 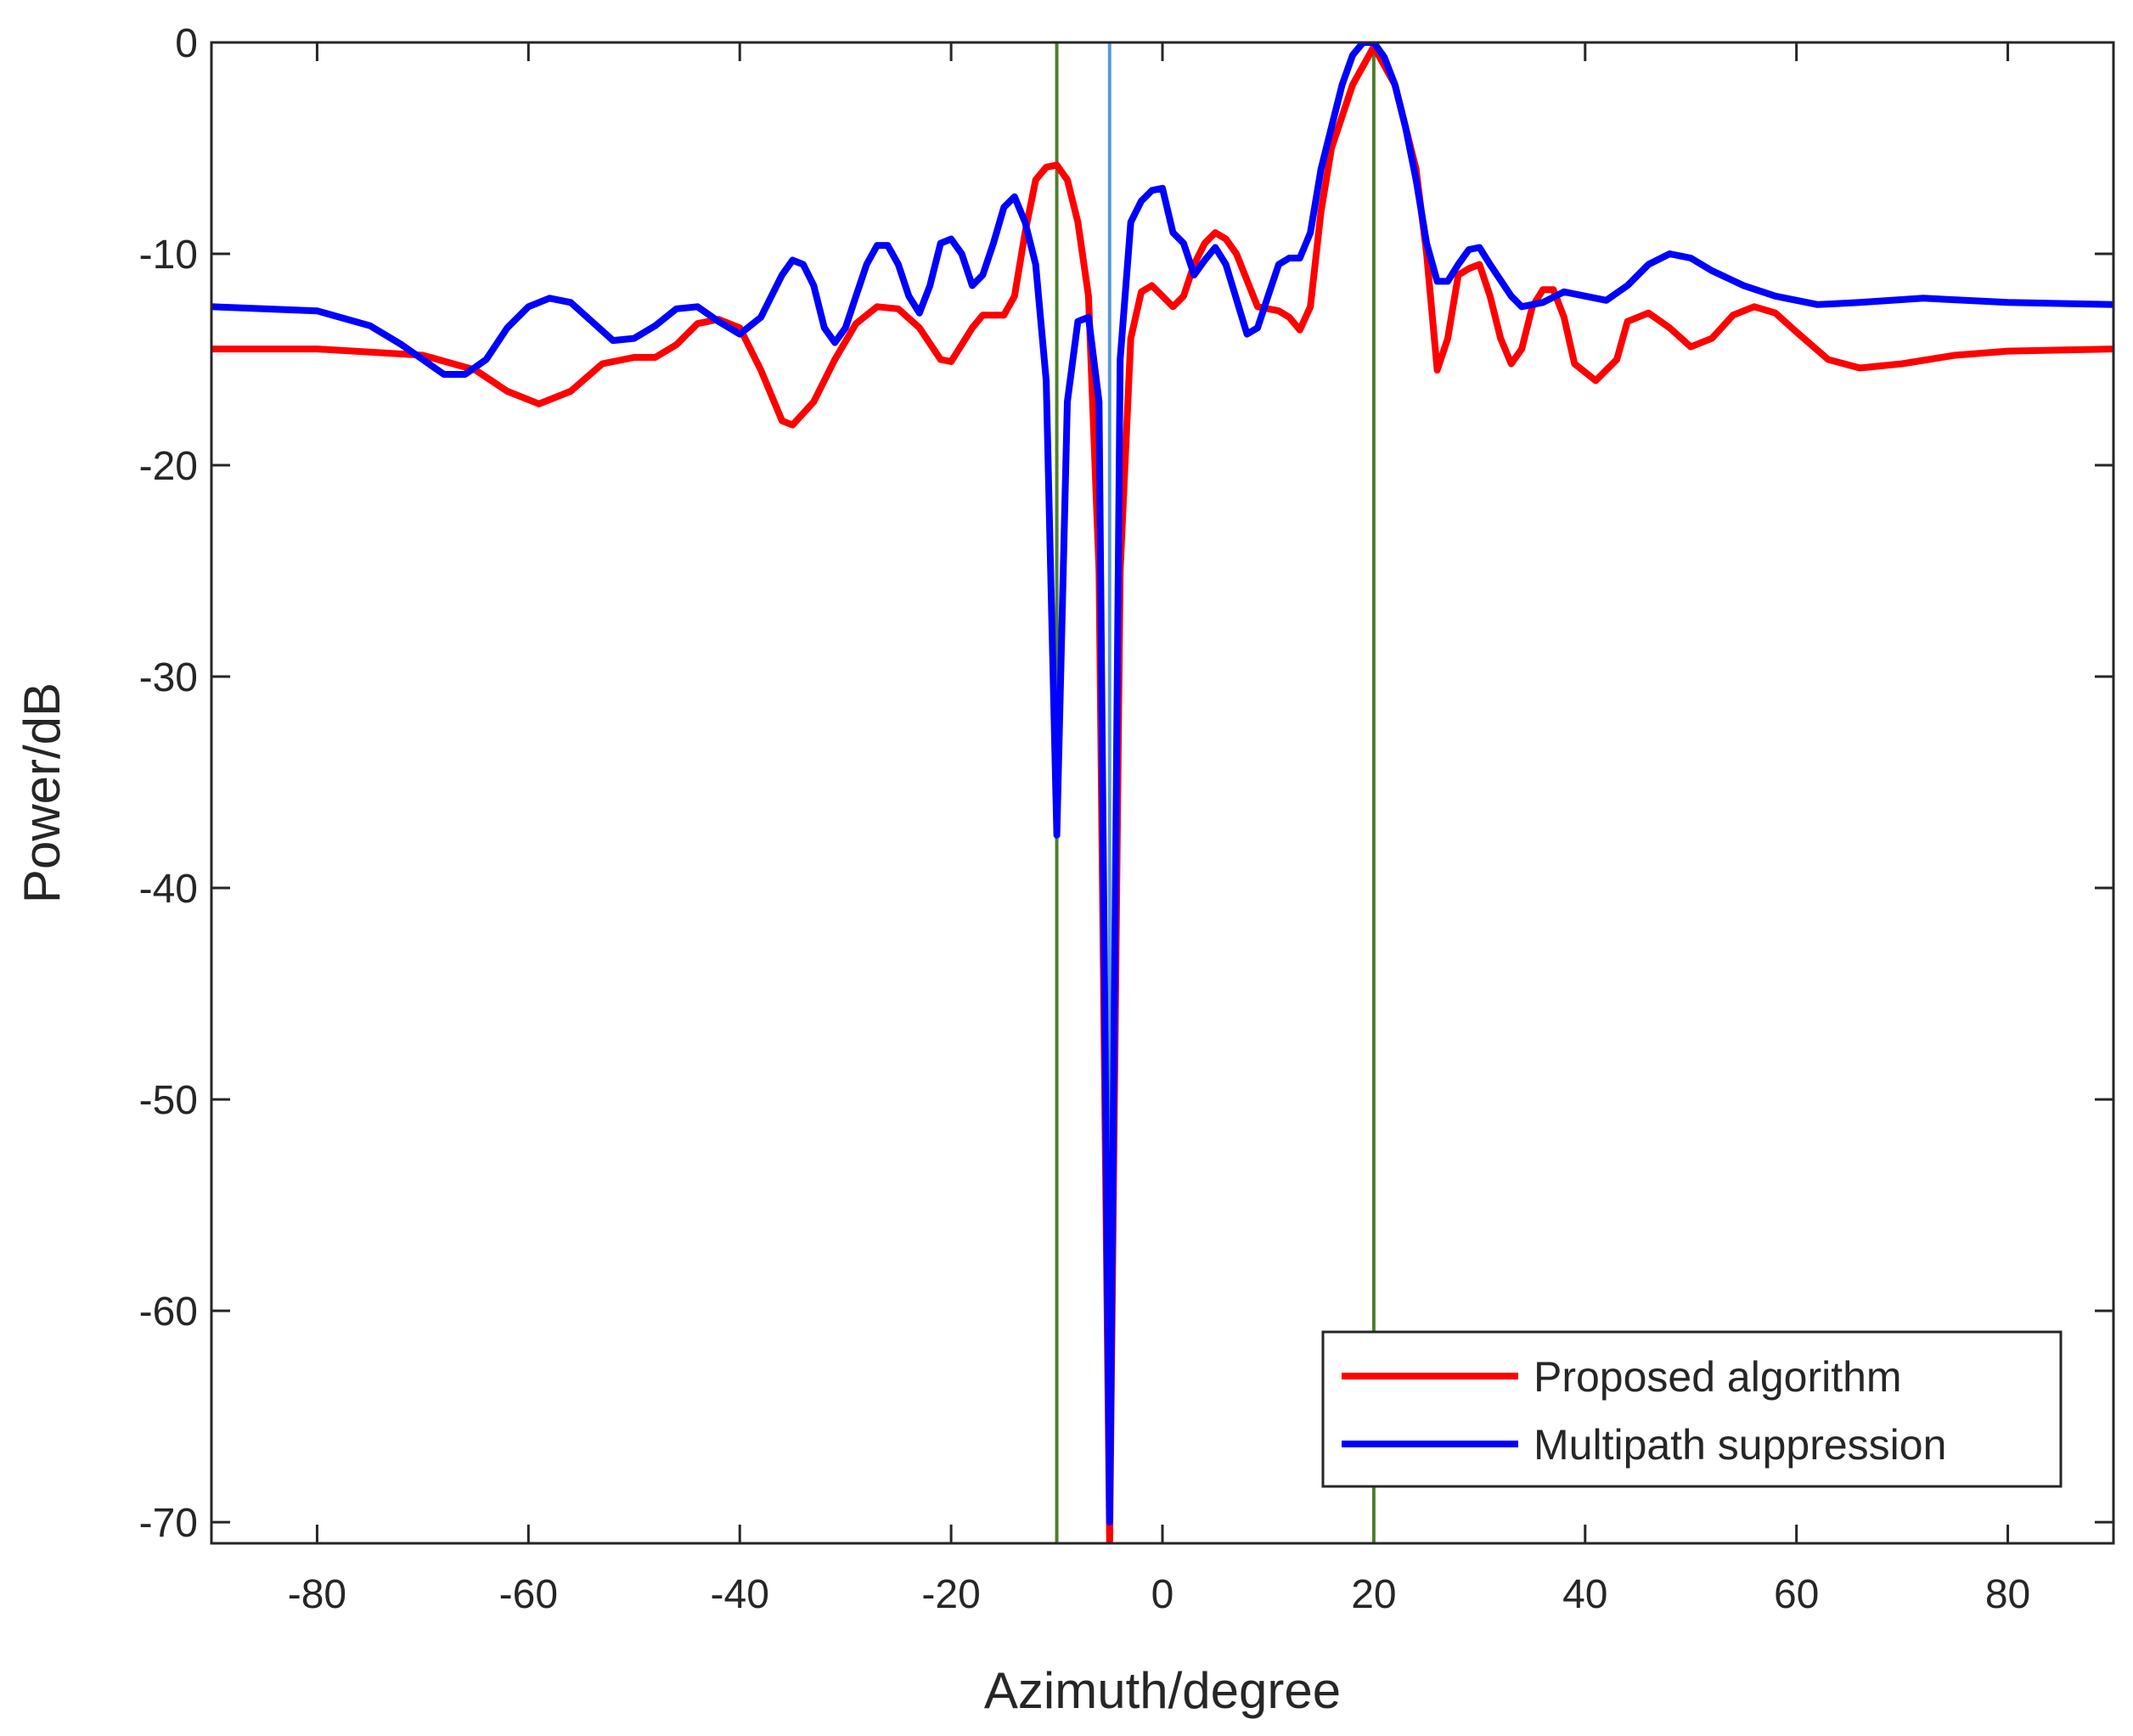 What do you see at coordinates (169, 678) in the screenshot?
I see `y-tick-label: -30` at bounding box center [169, 678].